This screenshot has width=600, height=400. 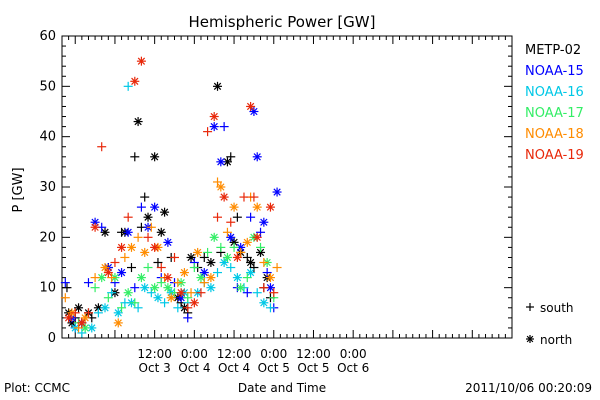 I want to click on x-tick-date: Oct 4, so click(x=234, y=368).